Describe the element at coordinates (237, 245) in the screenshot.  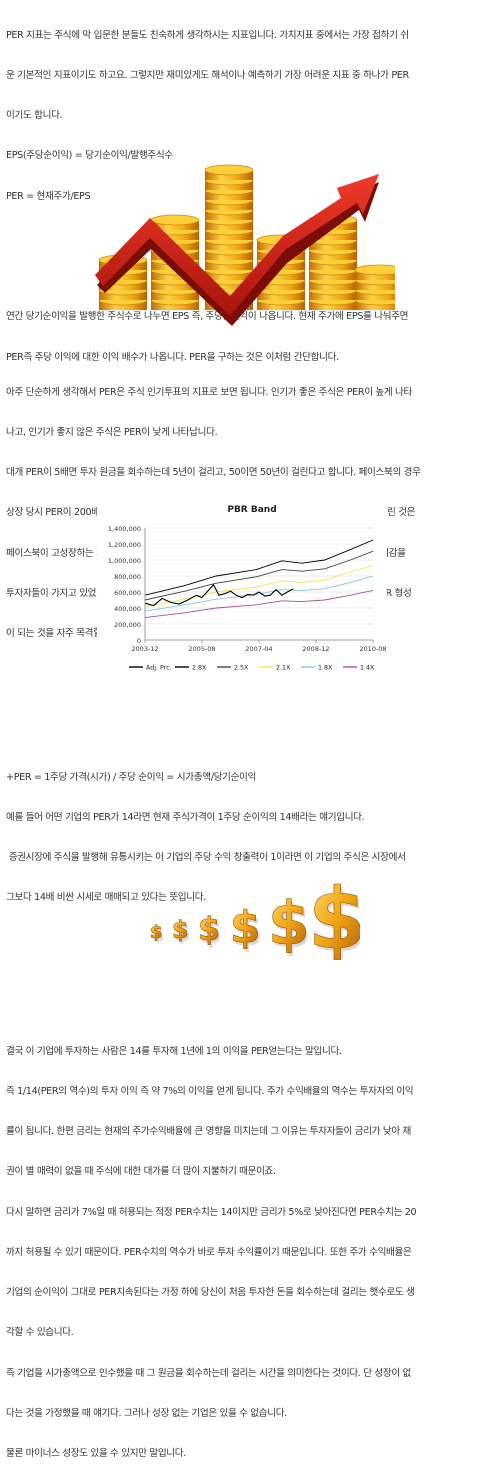
I see `red-arrow` at that location.